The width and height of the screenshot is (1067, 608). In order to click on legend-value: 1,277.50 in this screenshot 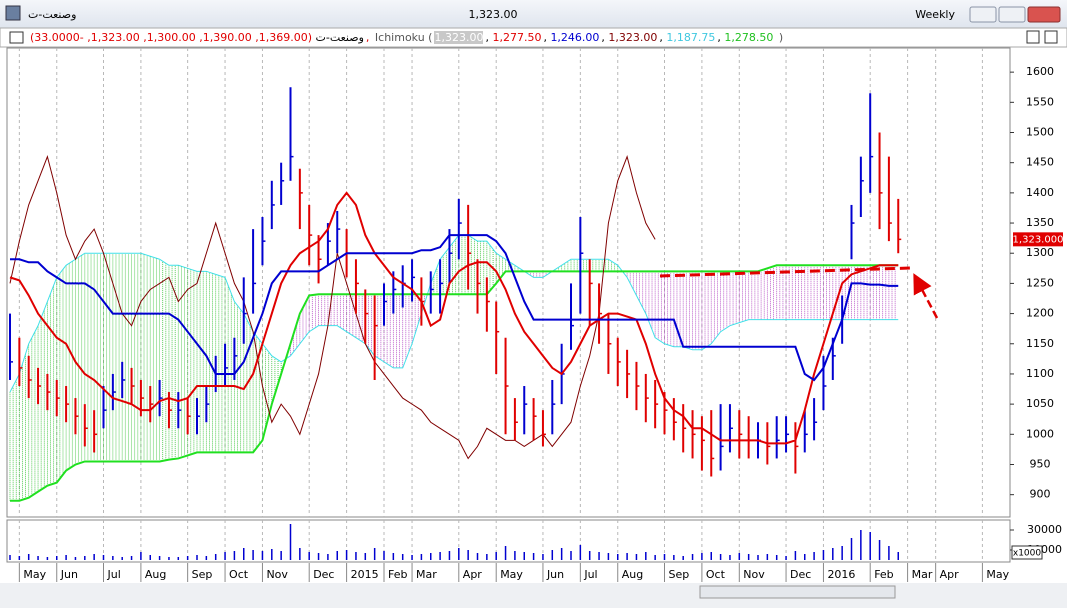, I will do `click(517, 37)`.